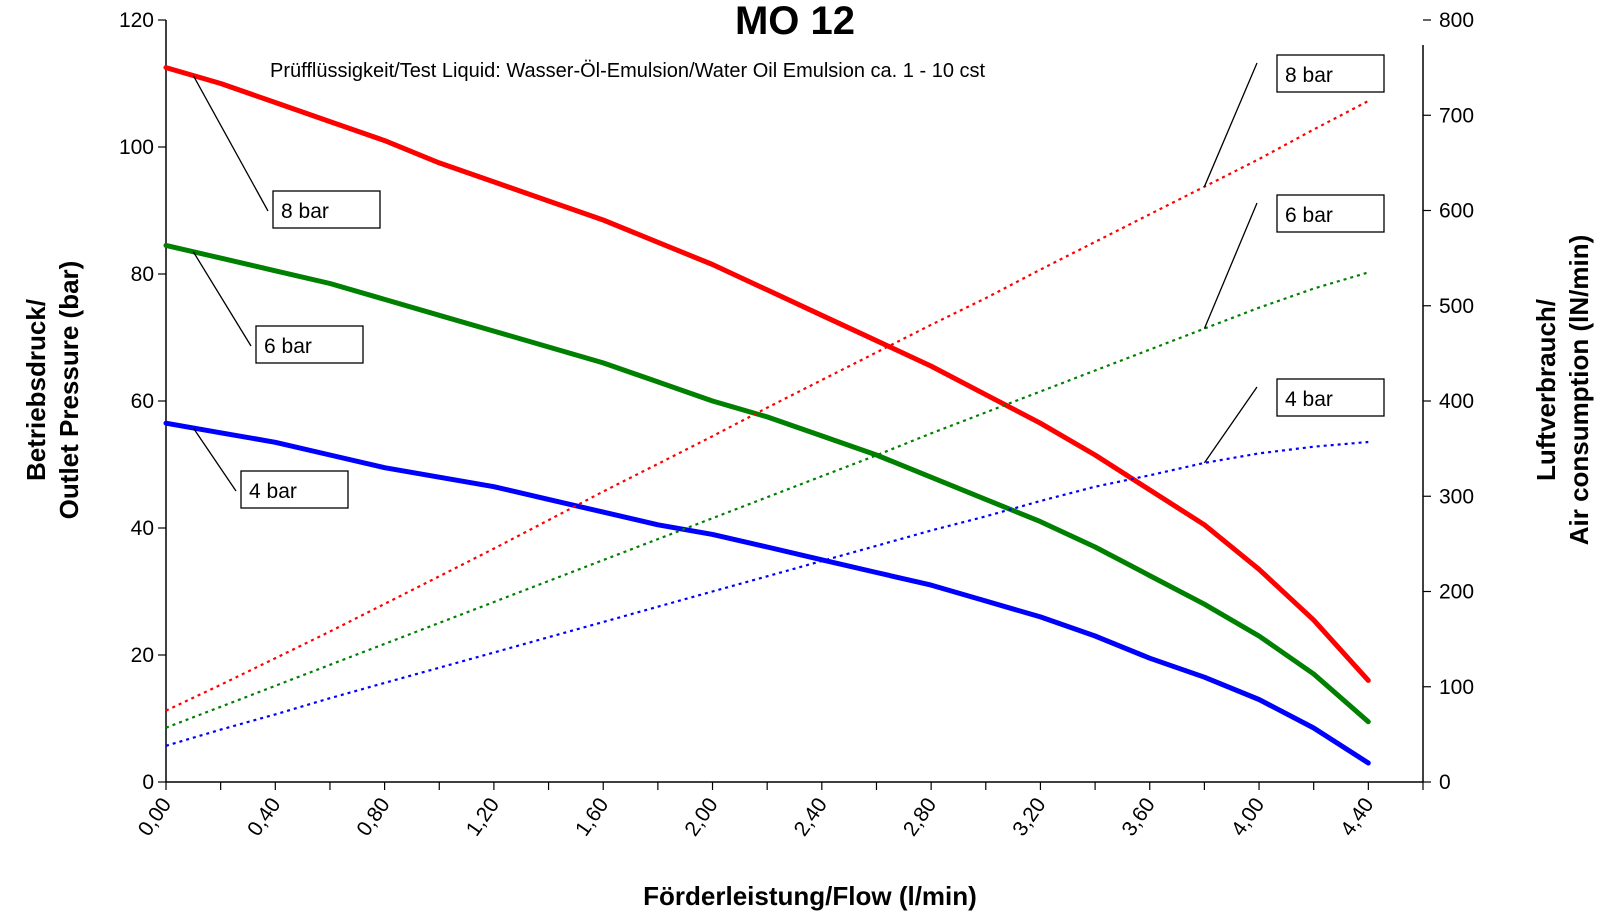 This screenshot has width=1604, height=917. I want to click on callout-pressure-4-bar: 4 bar, so click(270, 468).